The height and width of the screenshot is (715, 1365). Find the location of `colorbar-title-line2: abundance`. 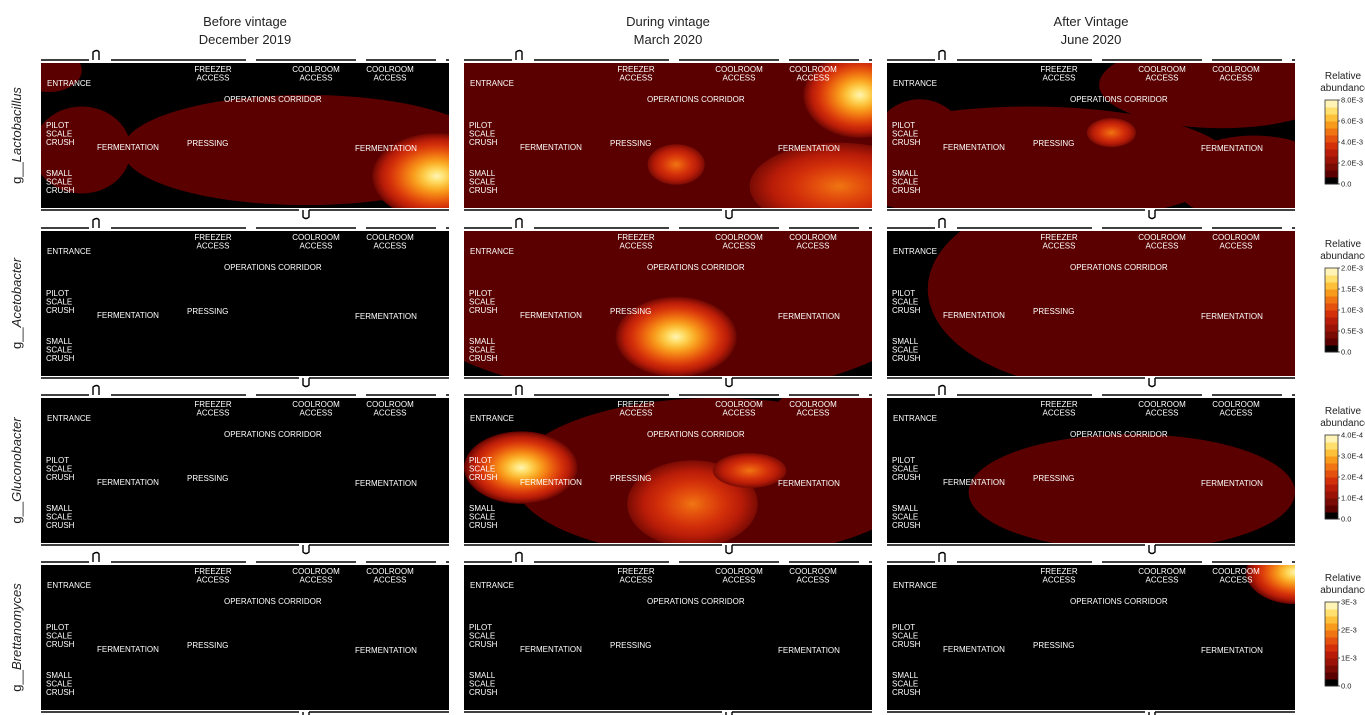

colorbar-title-line2: abundance is located at coordinates (1342, 423).